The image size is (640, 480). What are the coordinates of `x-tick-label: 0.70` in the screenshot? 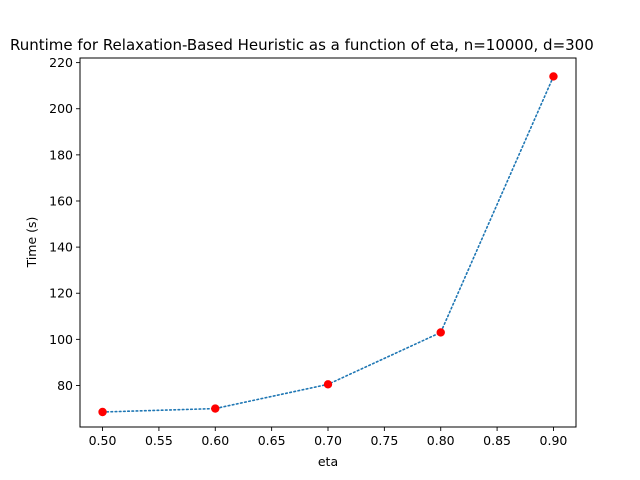 It's located at (328, 440).